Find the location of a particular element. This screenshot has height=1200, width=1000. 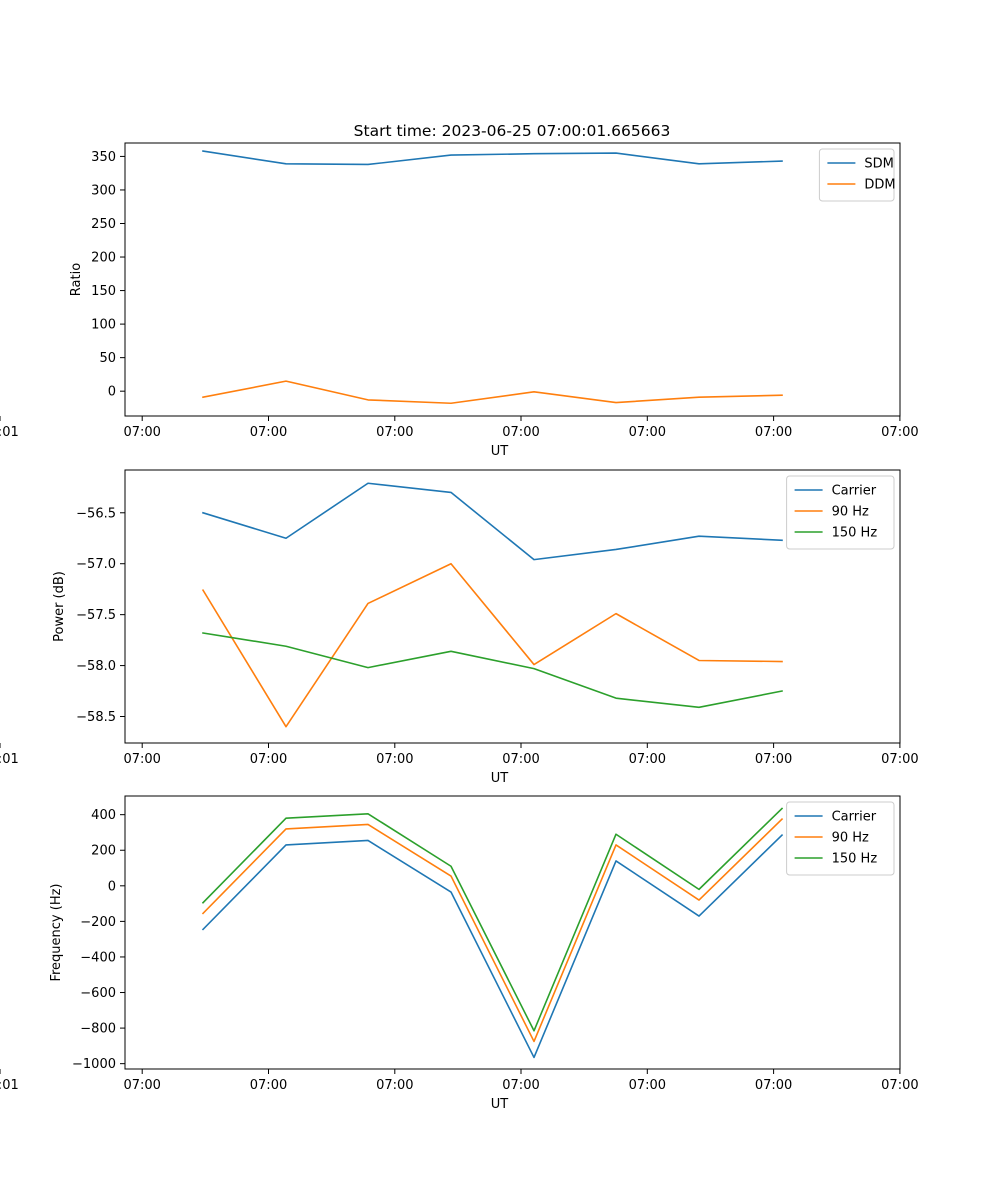

y-tick-label: −600 is located at coordinates (98, 993).